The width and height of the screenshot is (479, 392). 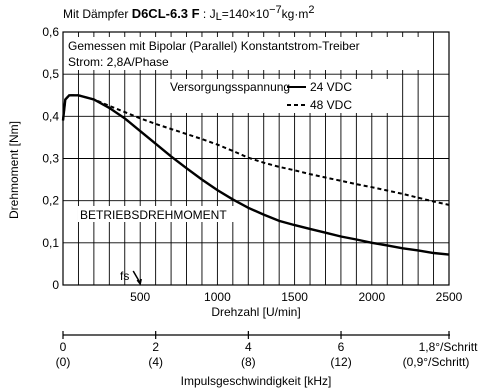 I want to click on annotation-current: Strom: 2,8A/Phase, so click(x=118, y=62).